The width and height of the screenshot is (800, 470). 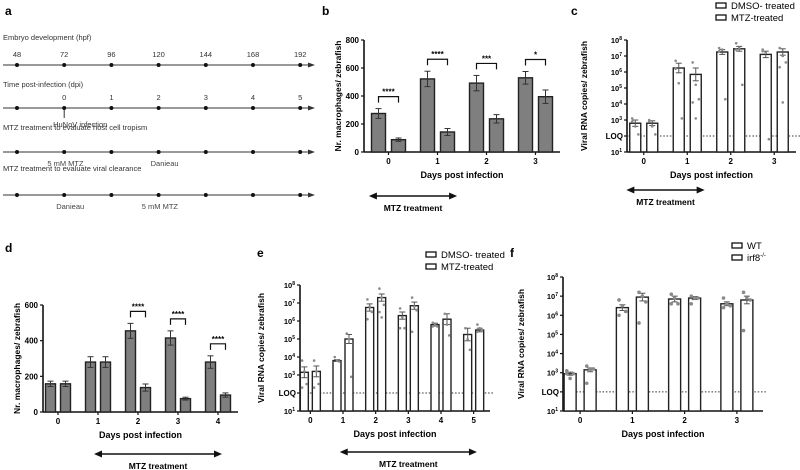 What do you see at coordinates (289, 375) in the screenshot?
I see `y-tick-label: 10³` at bounding box center [289, 375].